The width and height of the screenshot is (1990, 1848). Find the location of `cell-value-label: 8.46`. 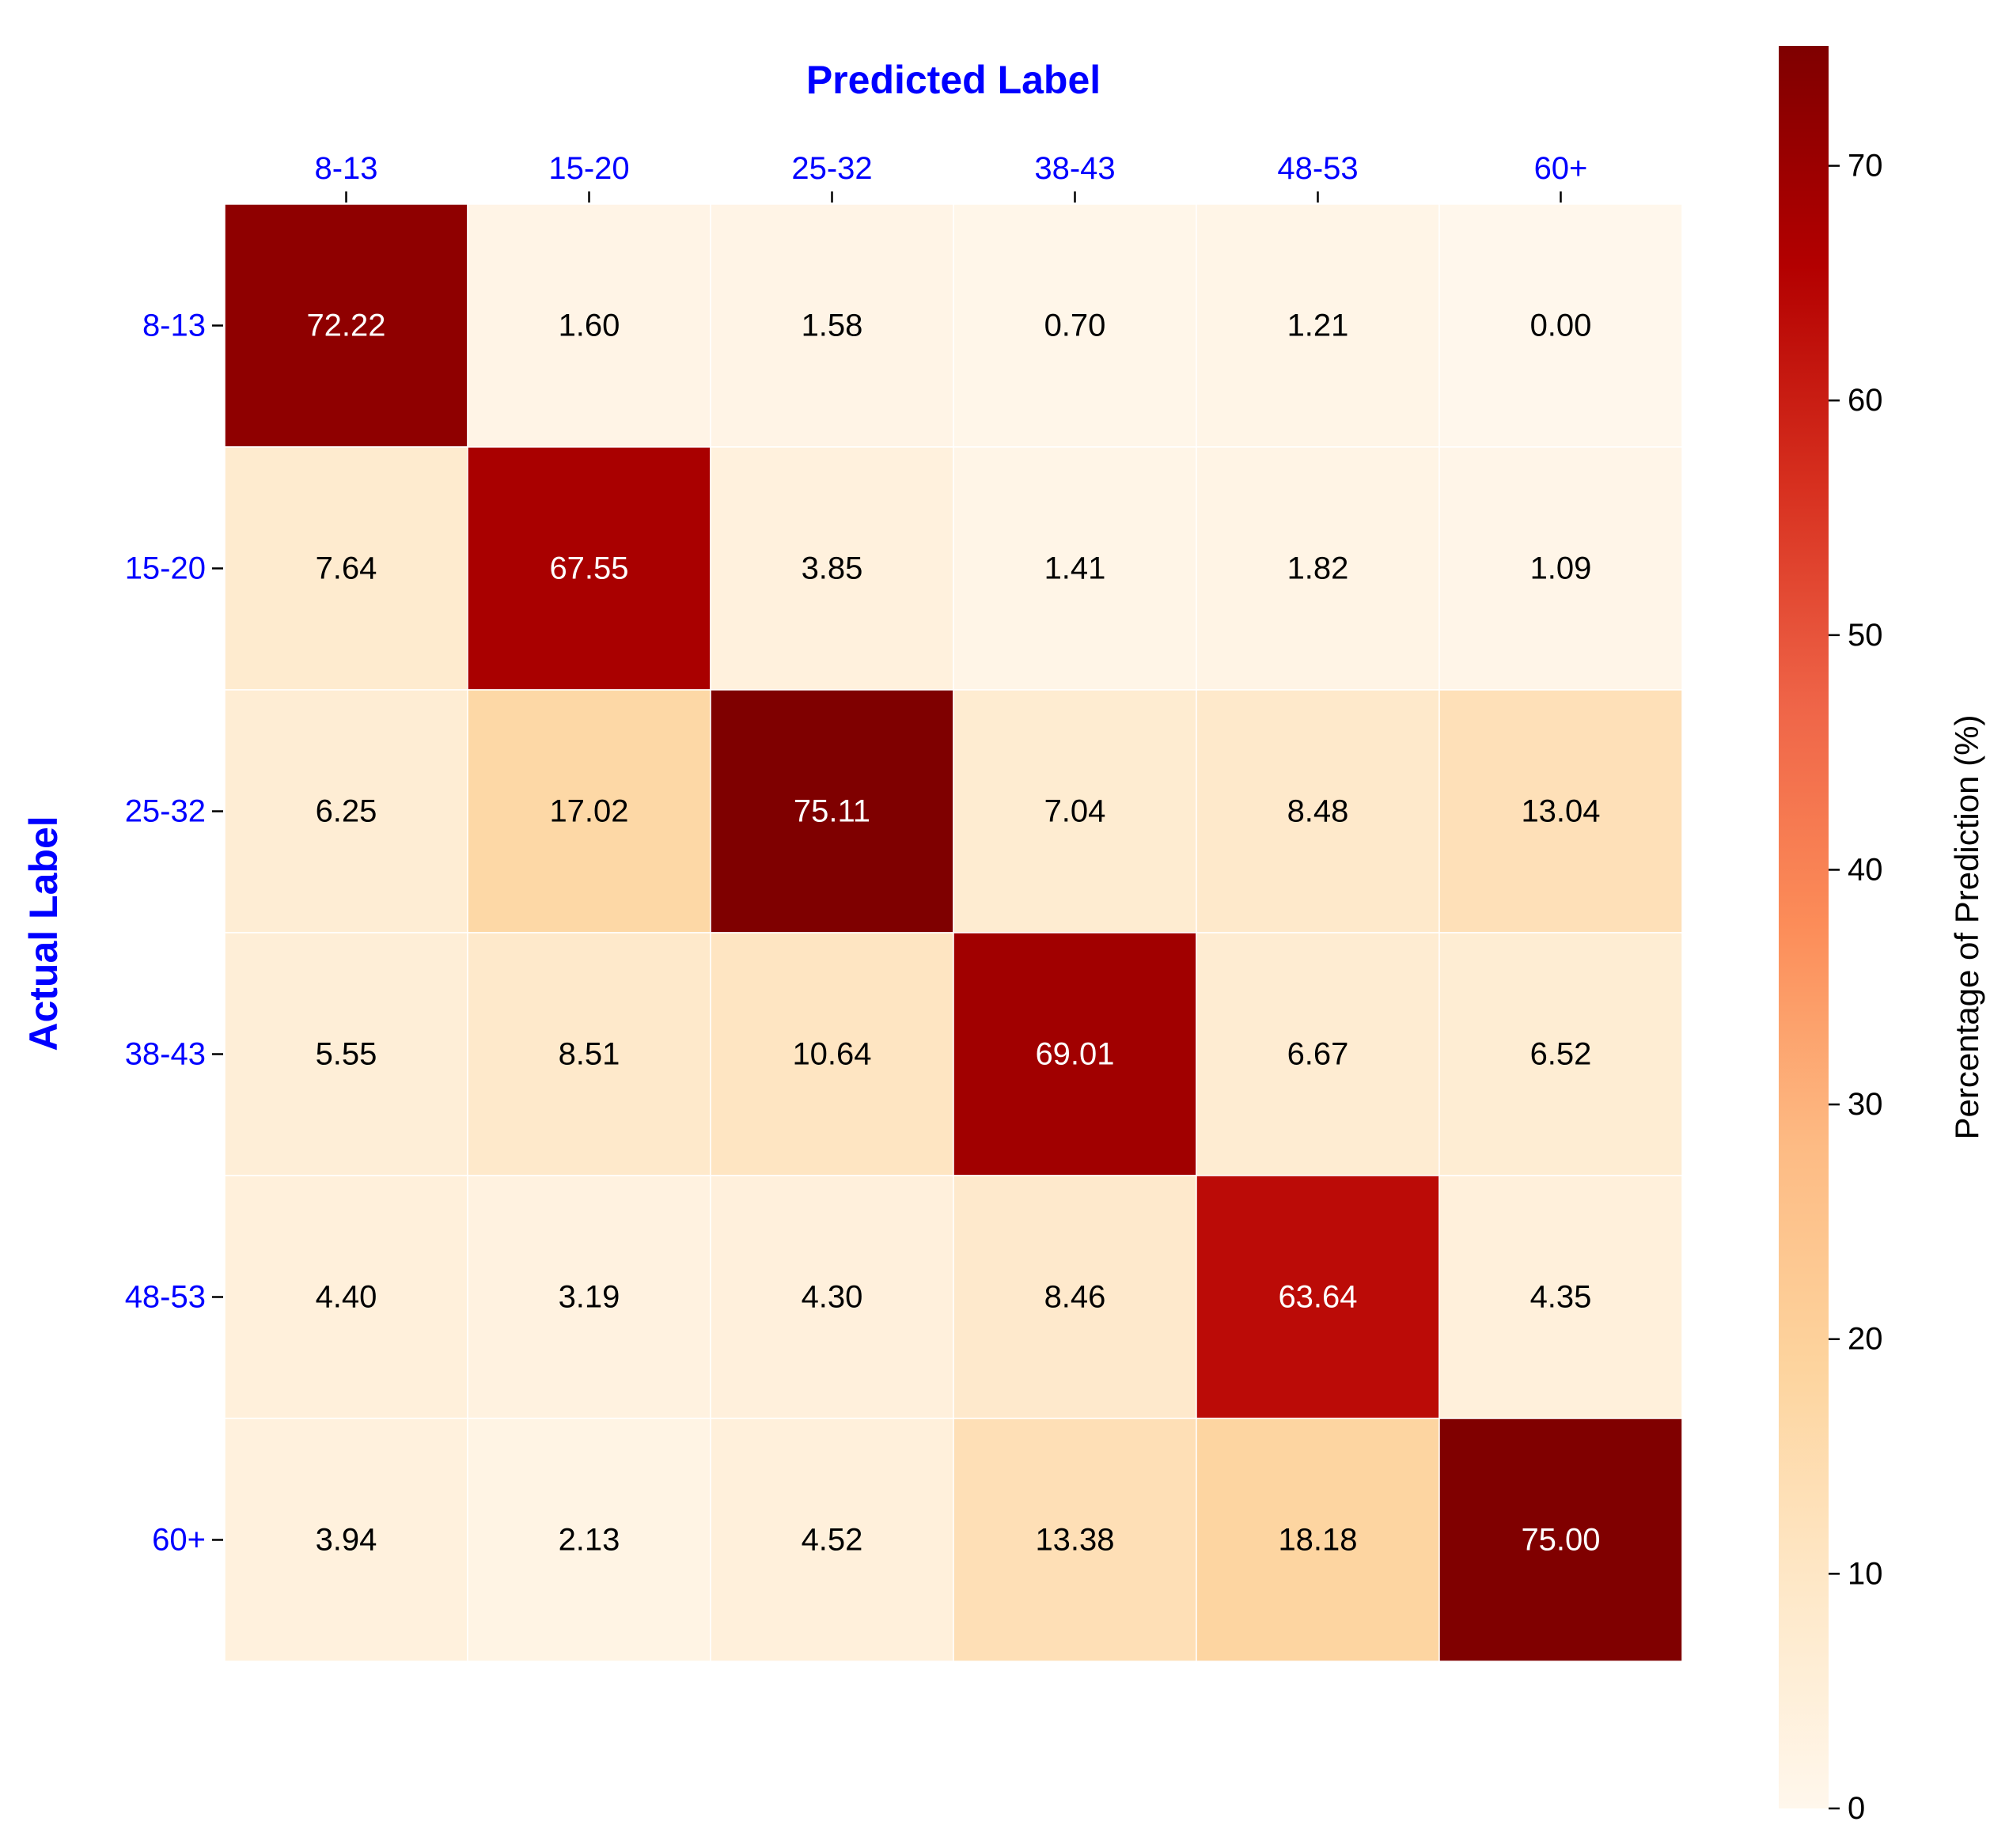

cell-value-label: 8.46 is located at coordinates (1075, 1297).